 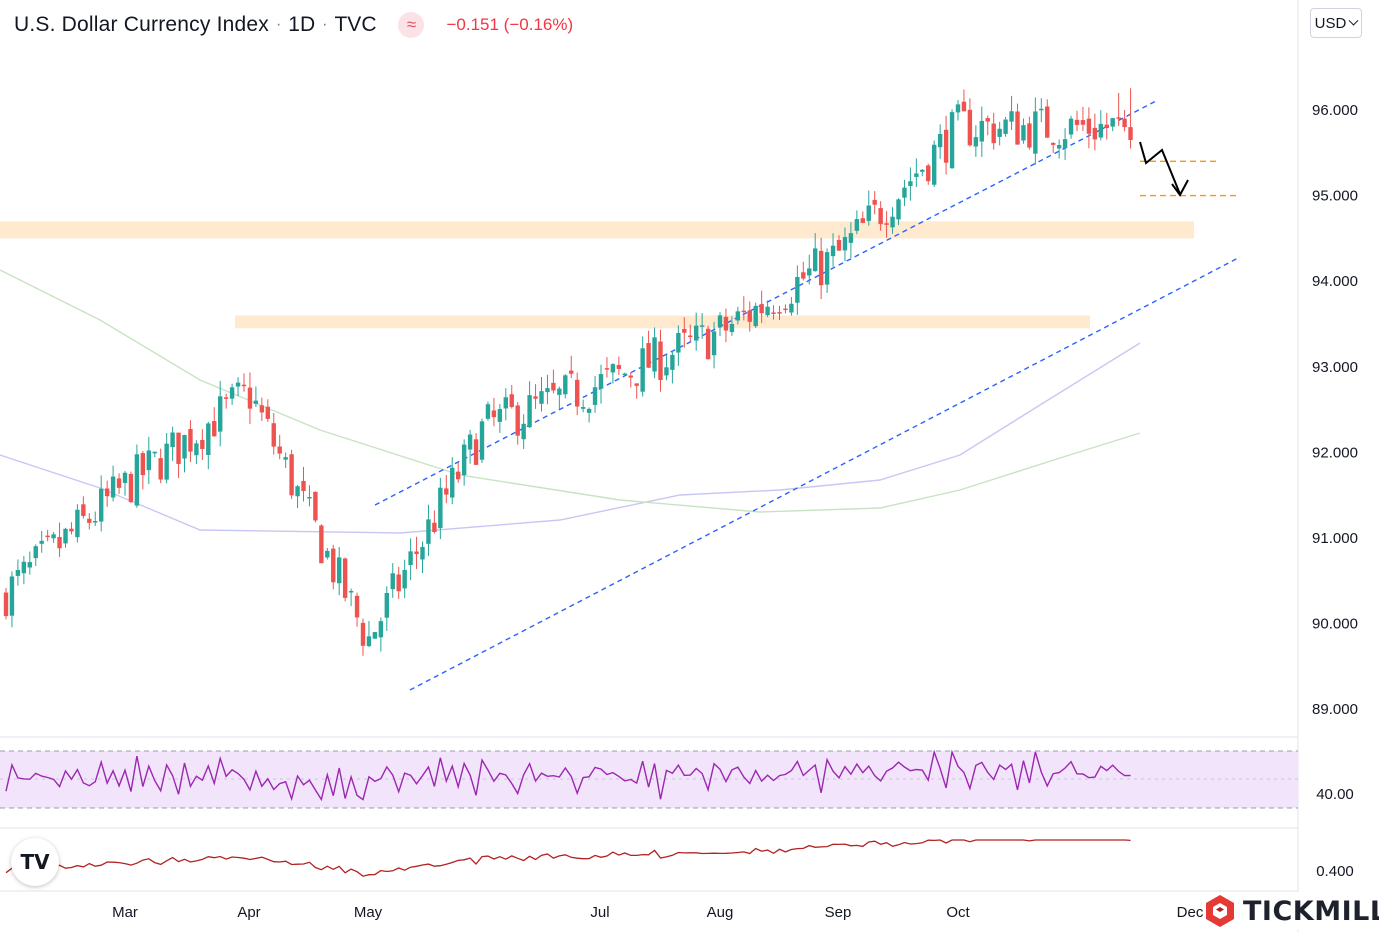 I want to click on time-tick-label: May, so click(x=368, y=912).